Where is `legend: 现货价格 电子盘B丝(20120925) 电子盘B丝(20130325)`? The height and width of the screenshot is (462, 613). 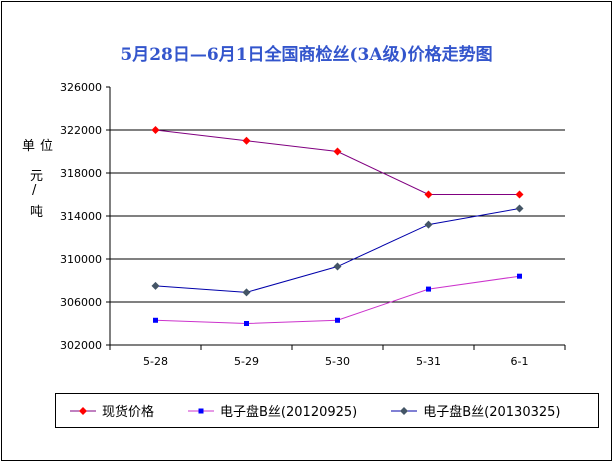
legend: 现货价格 电子盘B丝(20120925) 电子盘B丝(20130325) is located at coordinates (327, 410).